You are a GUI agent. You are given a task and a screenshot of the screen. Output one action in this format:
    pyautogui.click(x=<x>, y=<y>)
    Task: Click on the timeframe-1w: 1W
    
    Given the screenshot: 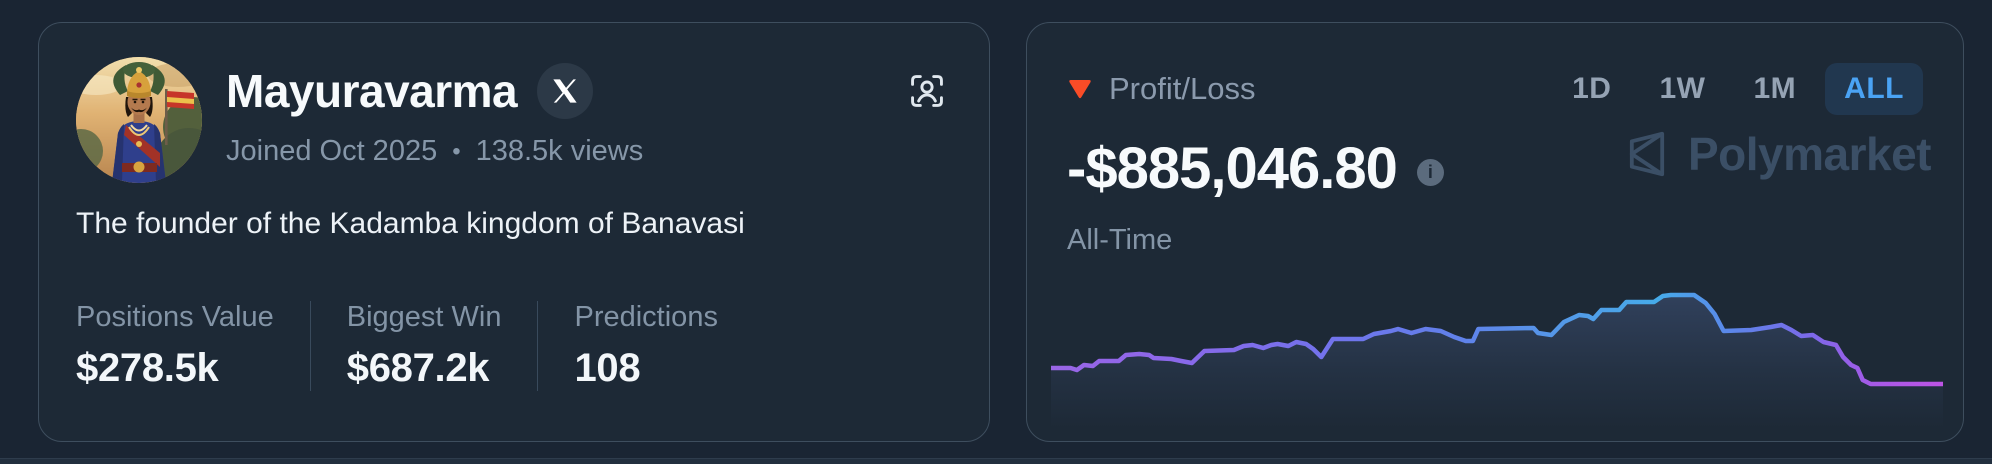 What is the action you would take?
    pyautogui.click(x=1682, y=89)
    